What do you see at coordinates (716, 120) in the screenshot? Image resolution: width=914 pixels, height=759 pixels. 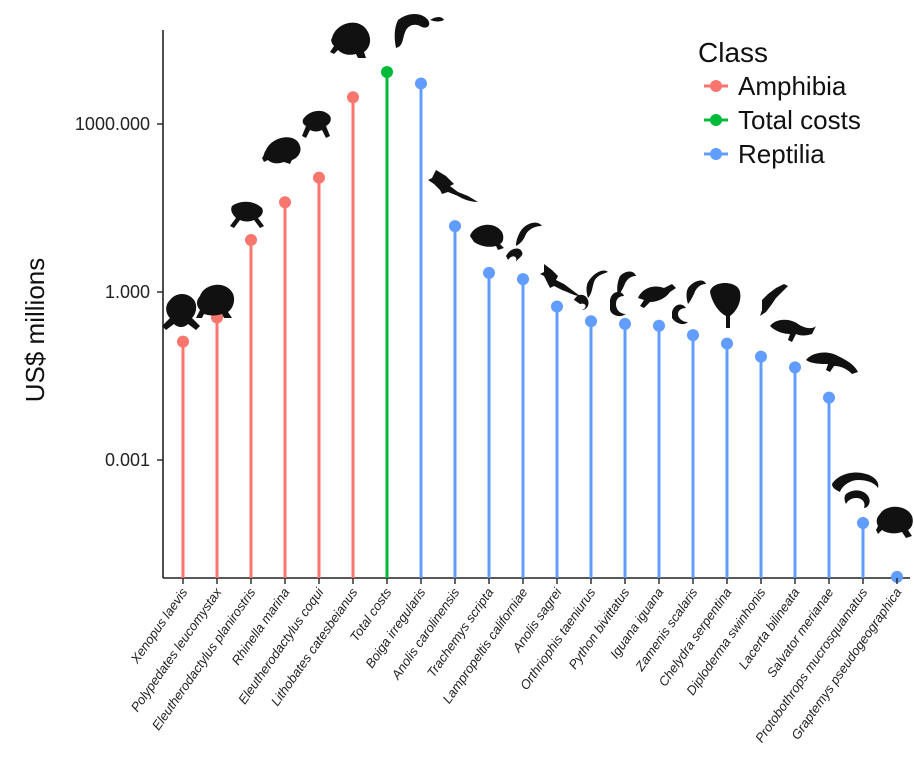 I see `legend-dot-total` at bounding box center [716, 120].